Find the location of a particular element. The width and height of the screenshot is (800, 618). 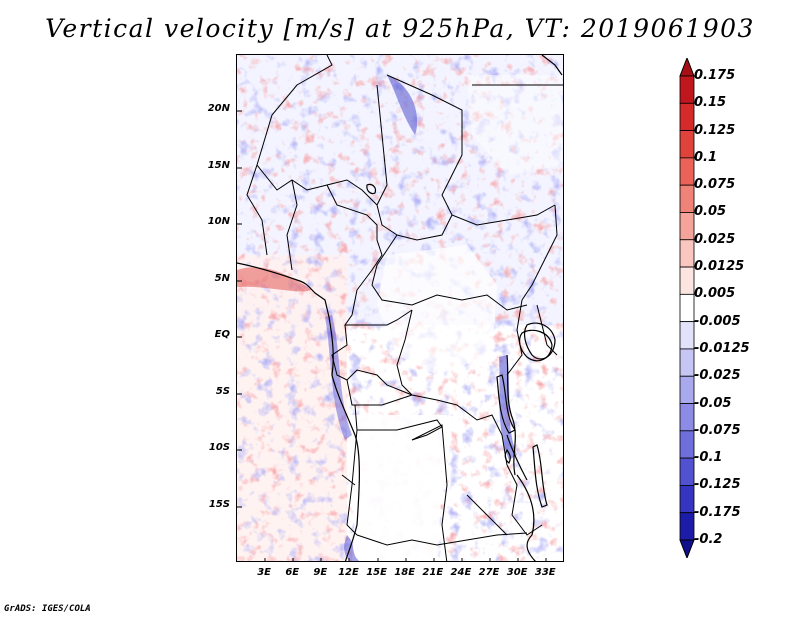

calm-region-south is located at coordinates (399, 488).